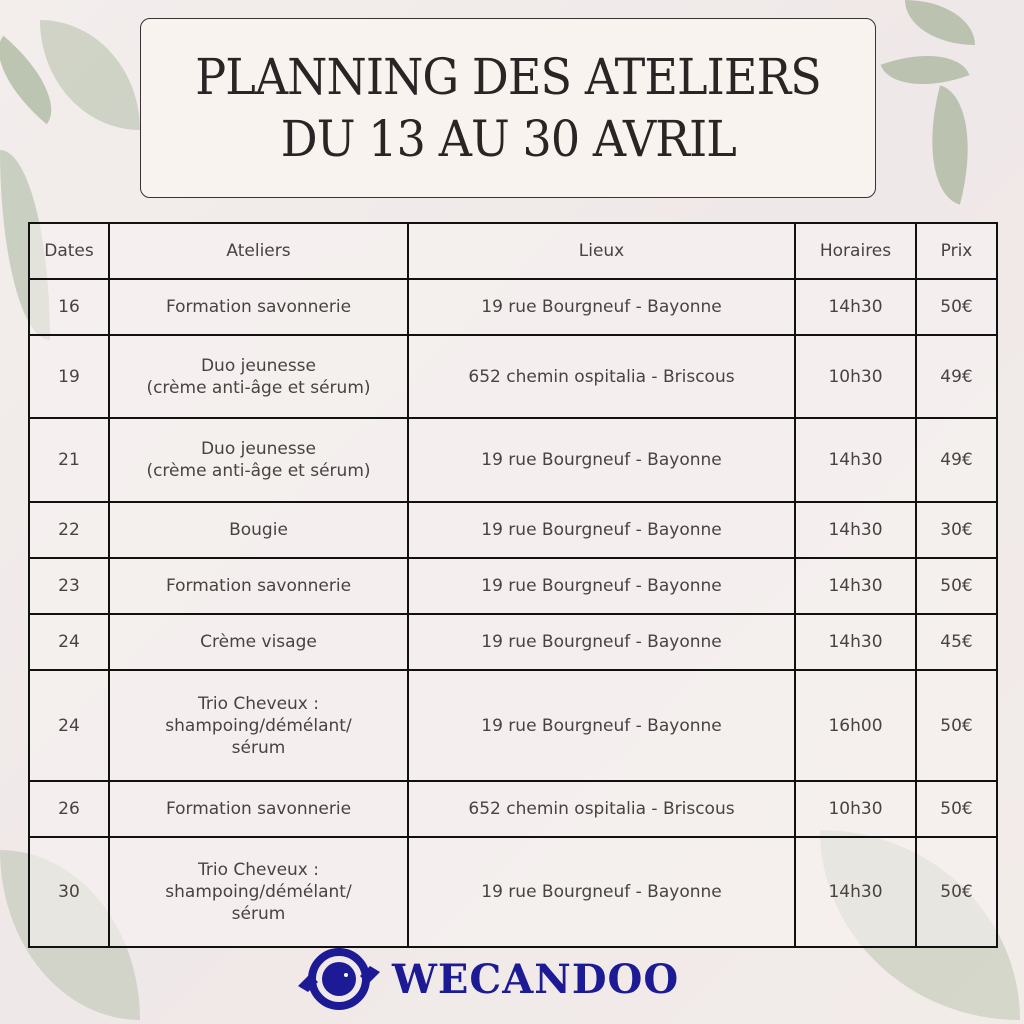 The image size is (1024, 1024). I want to click on date-cell: 22, so click(69, 530).